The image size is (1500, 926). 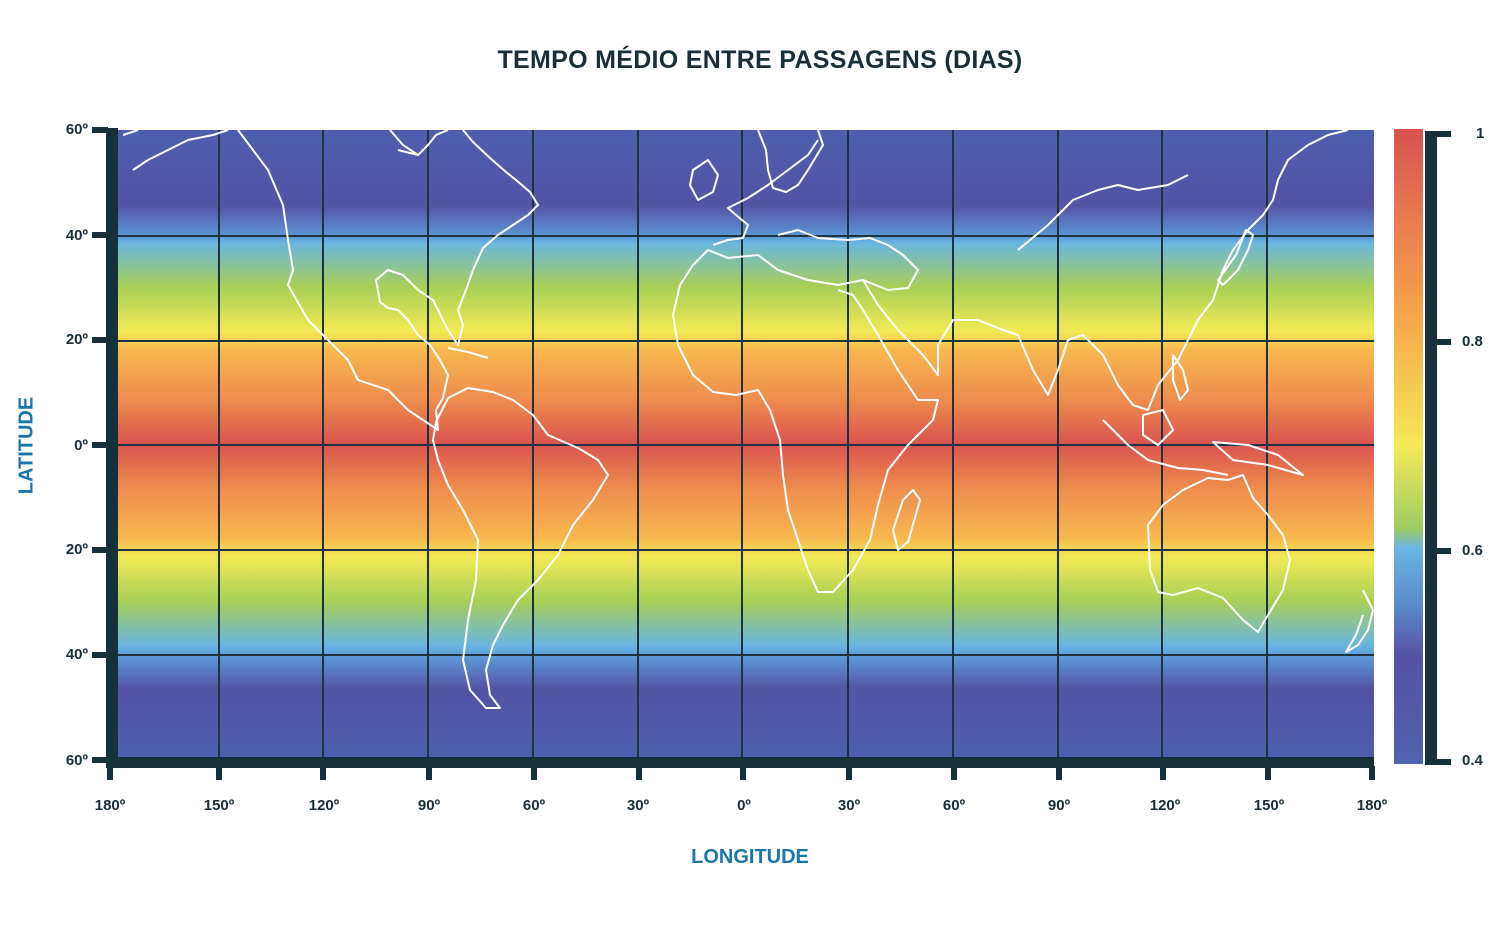 What do you see at coordinates (1408, 446) in the screenshot?
I see `colorbar` at bounding box center [1408, 446].